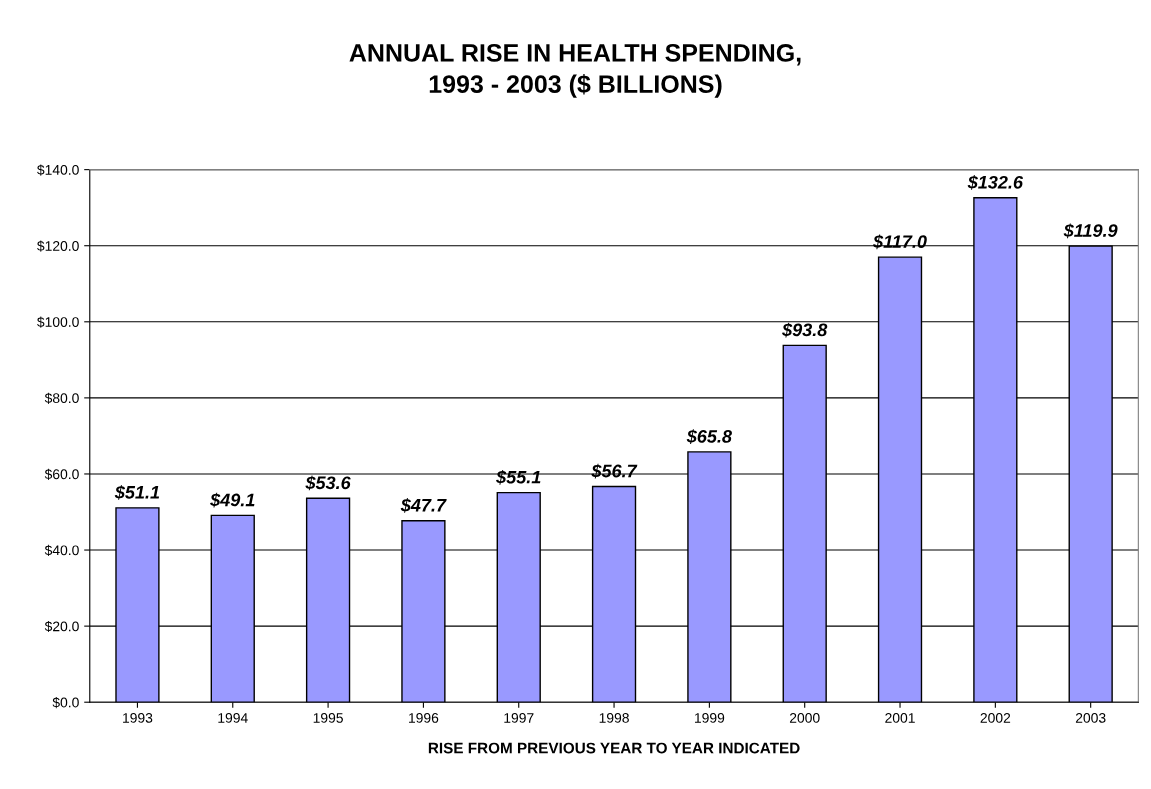 The height and width of the screenshot is (789, 1151). I want to click on y-tick-label: $0.0, so click(65, 702).